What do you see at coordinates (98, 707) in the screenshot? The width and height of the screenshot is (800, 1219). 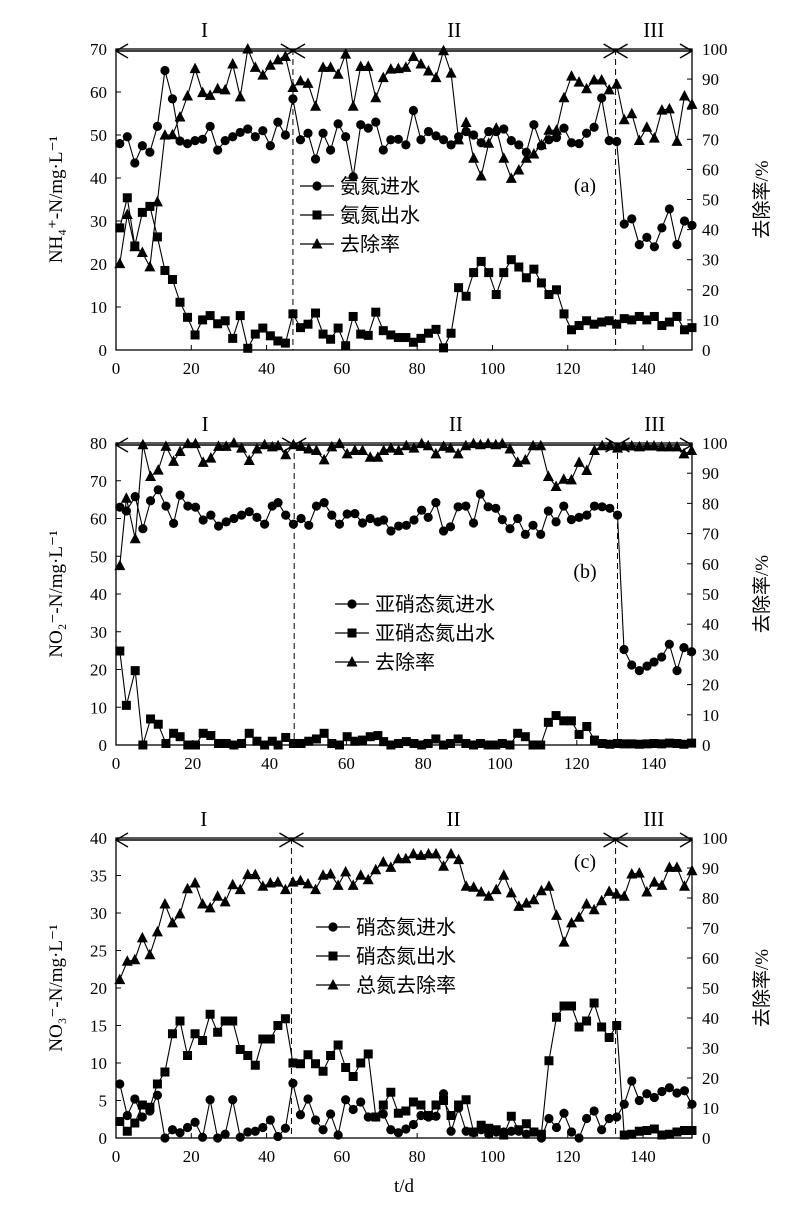 I see `y-tick-label: 10` at bounding box center [98, 707].